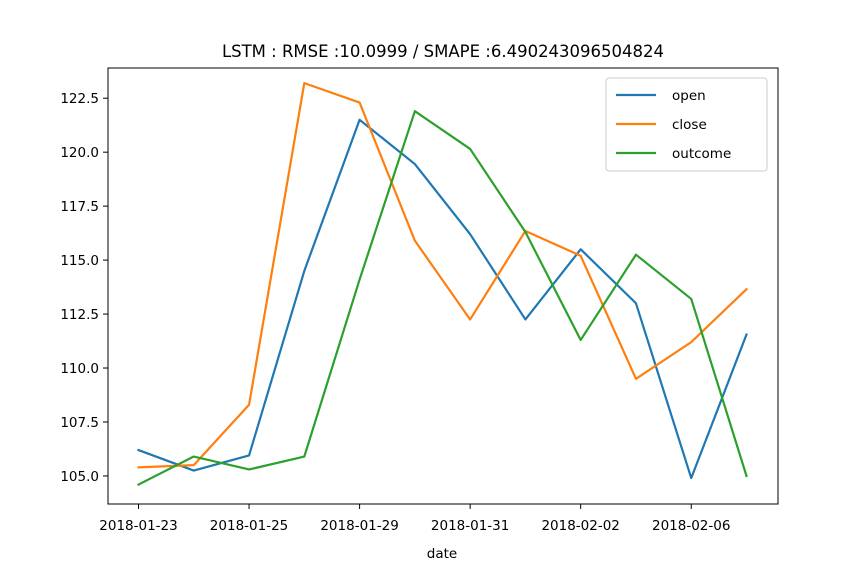 The image size is (864, 576). What do you see at coordinates (79, 261) in the screenshot?
I see `y-tick-label: 115.0` at bounding box center [79, 261].